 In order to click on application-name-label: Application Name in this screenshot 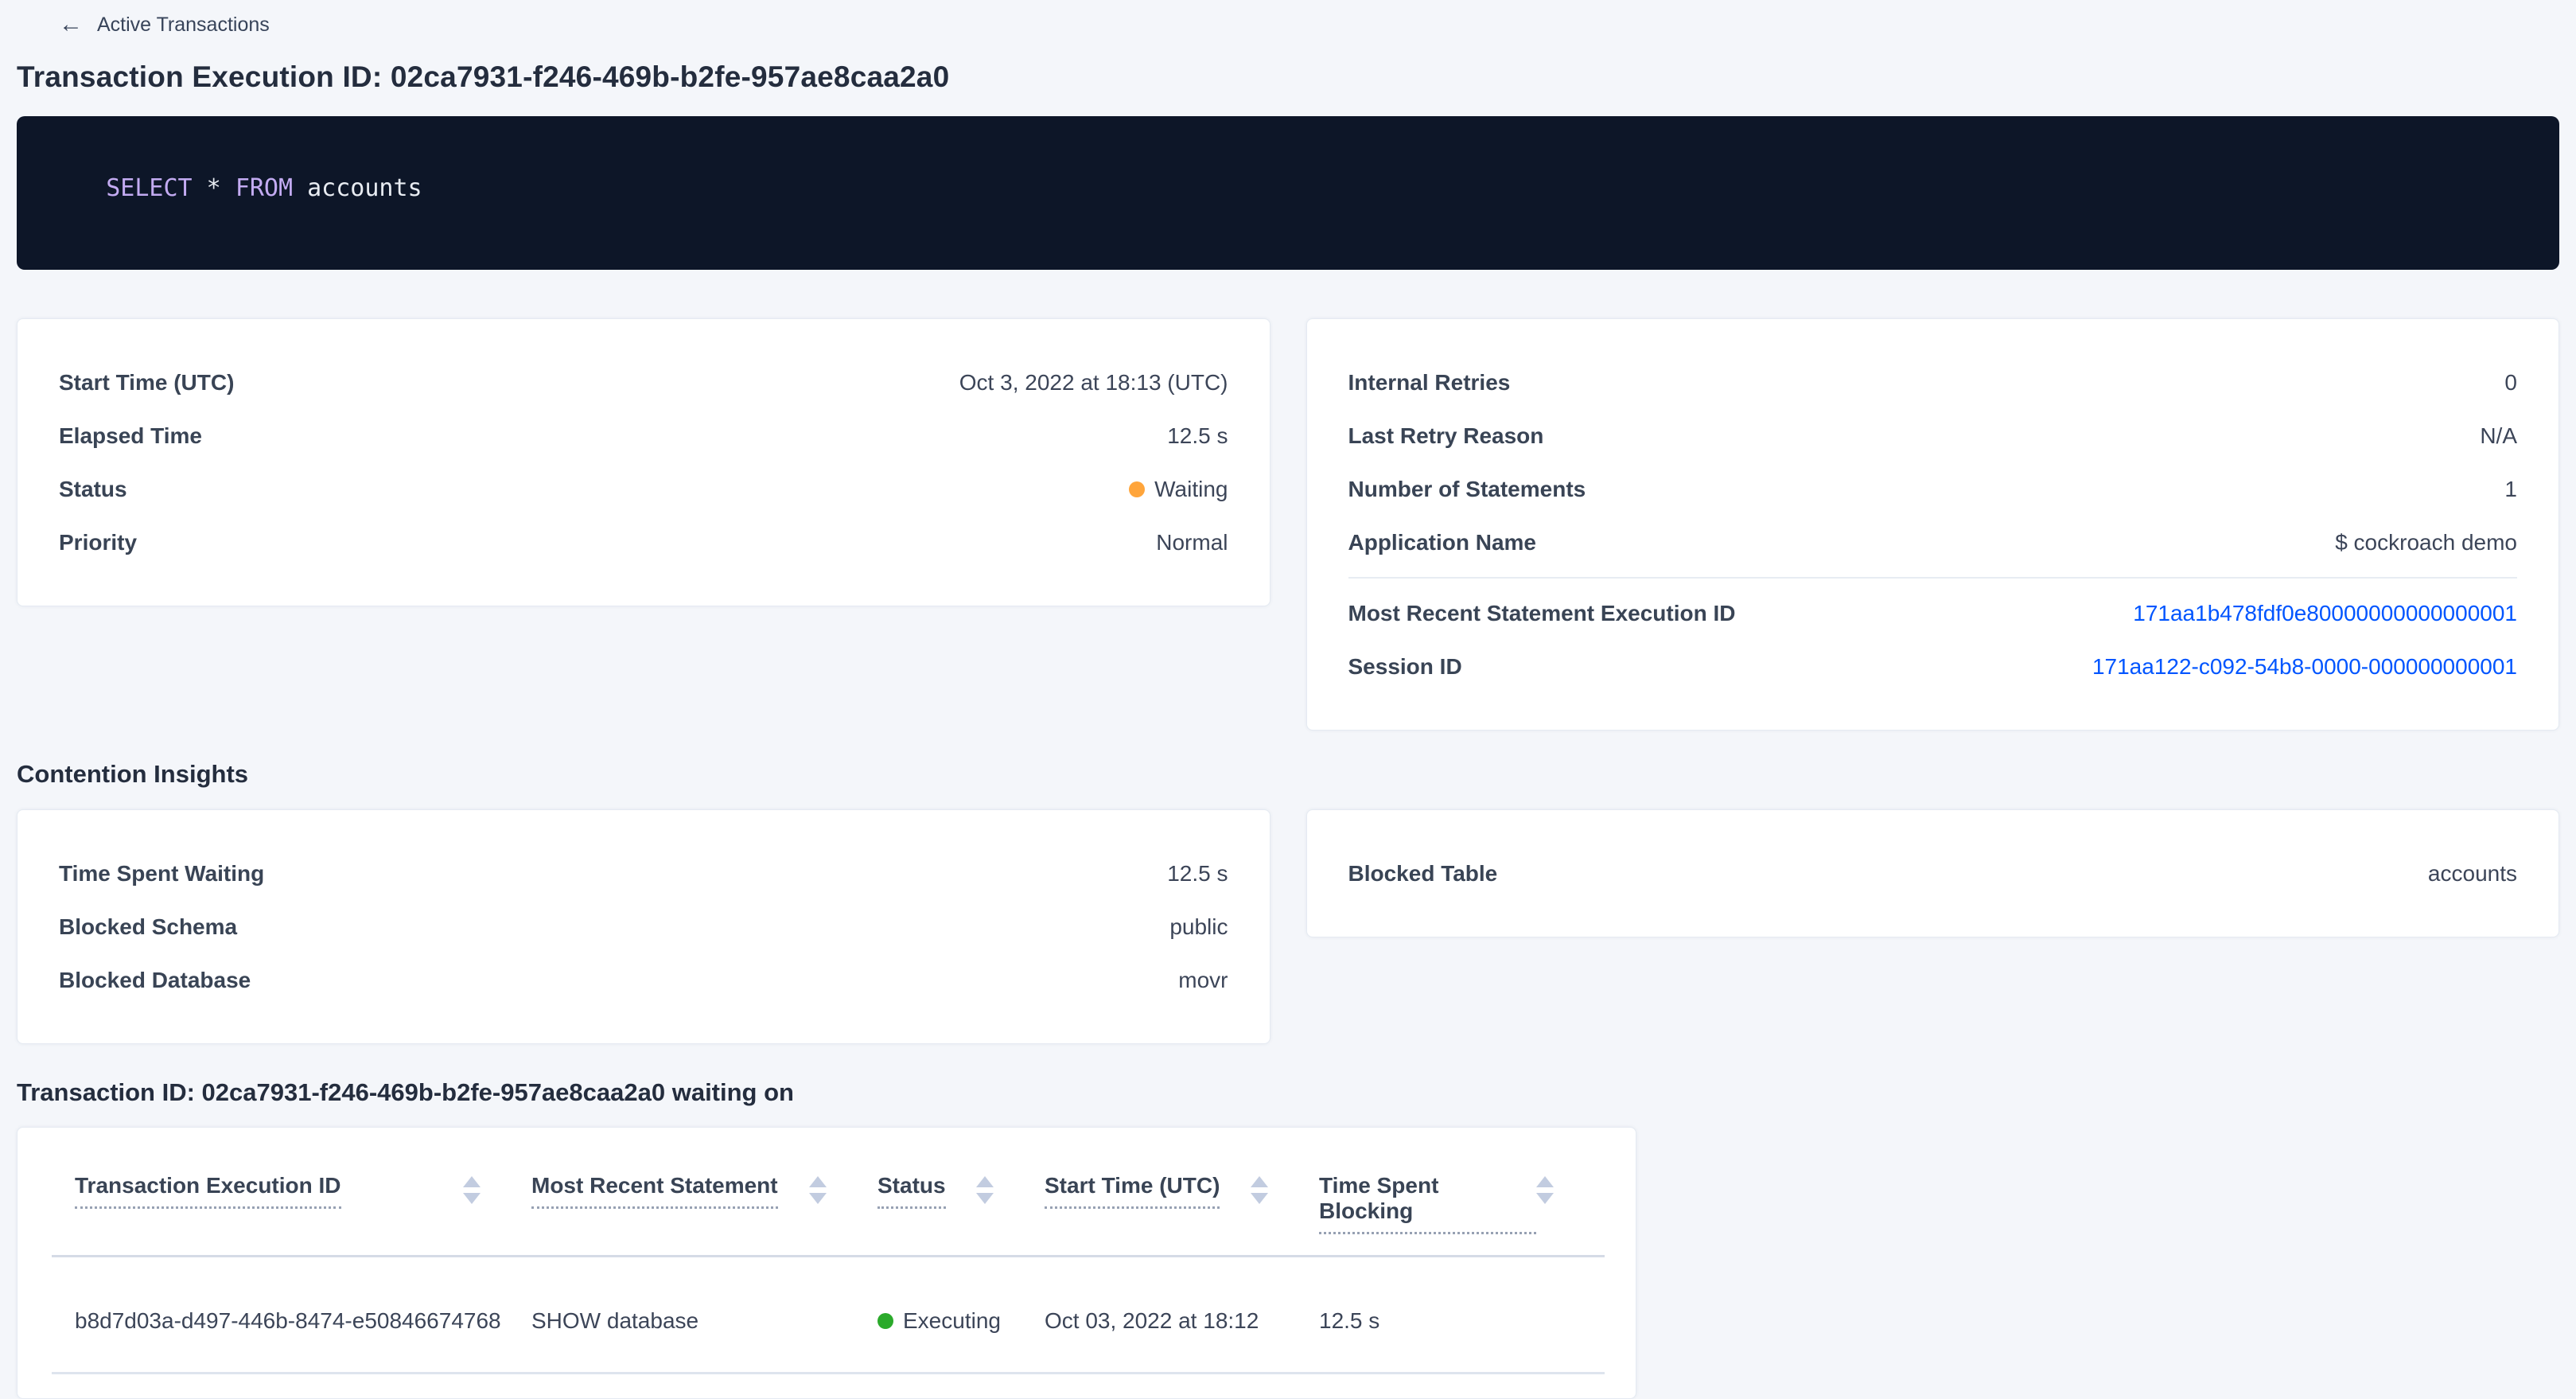, I will do `click(1442, 542)`.